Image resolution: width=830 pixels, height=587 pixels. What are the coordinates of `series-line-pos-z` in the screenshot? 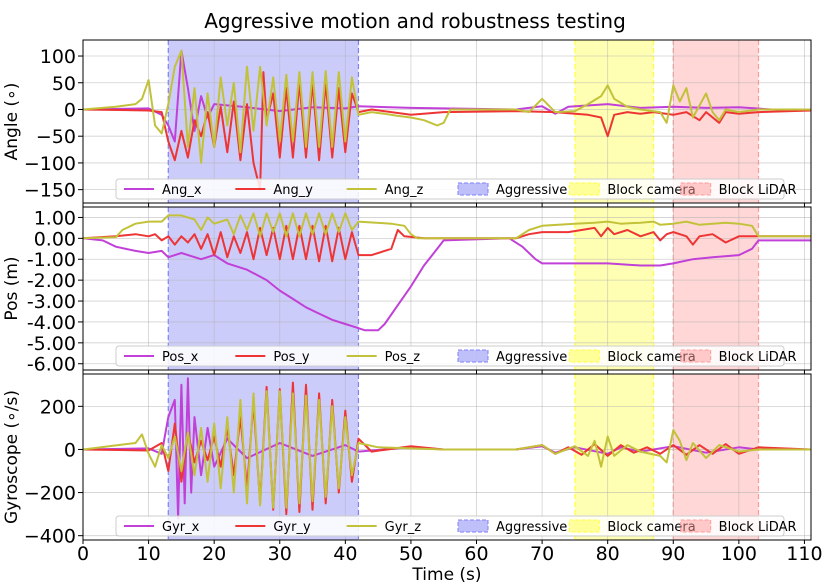 It's located at (447, 226).